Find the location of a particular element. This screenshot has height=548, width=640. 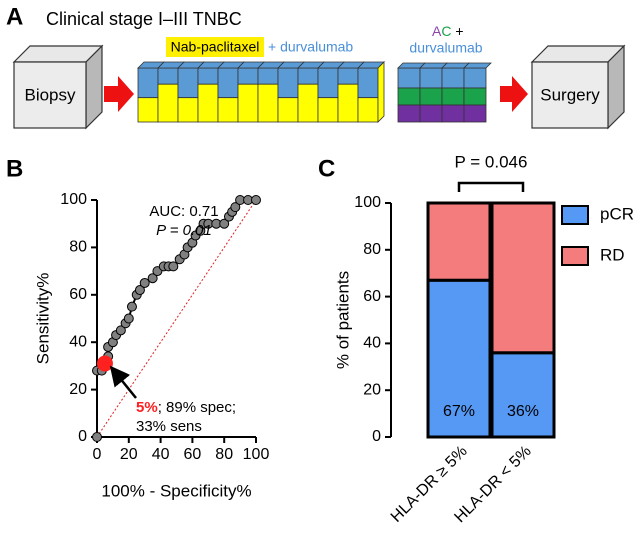

highlight-label: 5%; 89% spec; is located at coordinates (186, 407).